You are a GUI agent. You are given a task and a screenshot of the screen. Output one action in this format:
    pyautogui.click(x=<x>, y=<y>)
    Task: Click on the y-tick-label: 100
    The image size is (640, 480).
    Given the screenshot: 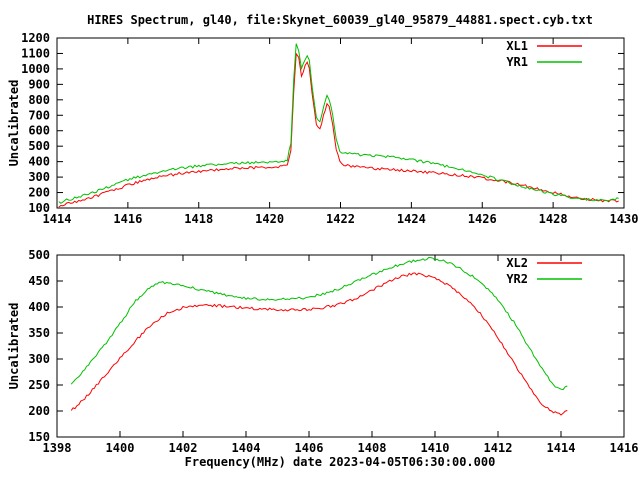 What is the action you would take?
    pyautogui.click(x=39, y=208)
    